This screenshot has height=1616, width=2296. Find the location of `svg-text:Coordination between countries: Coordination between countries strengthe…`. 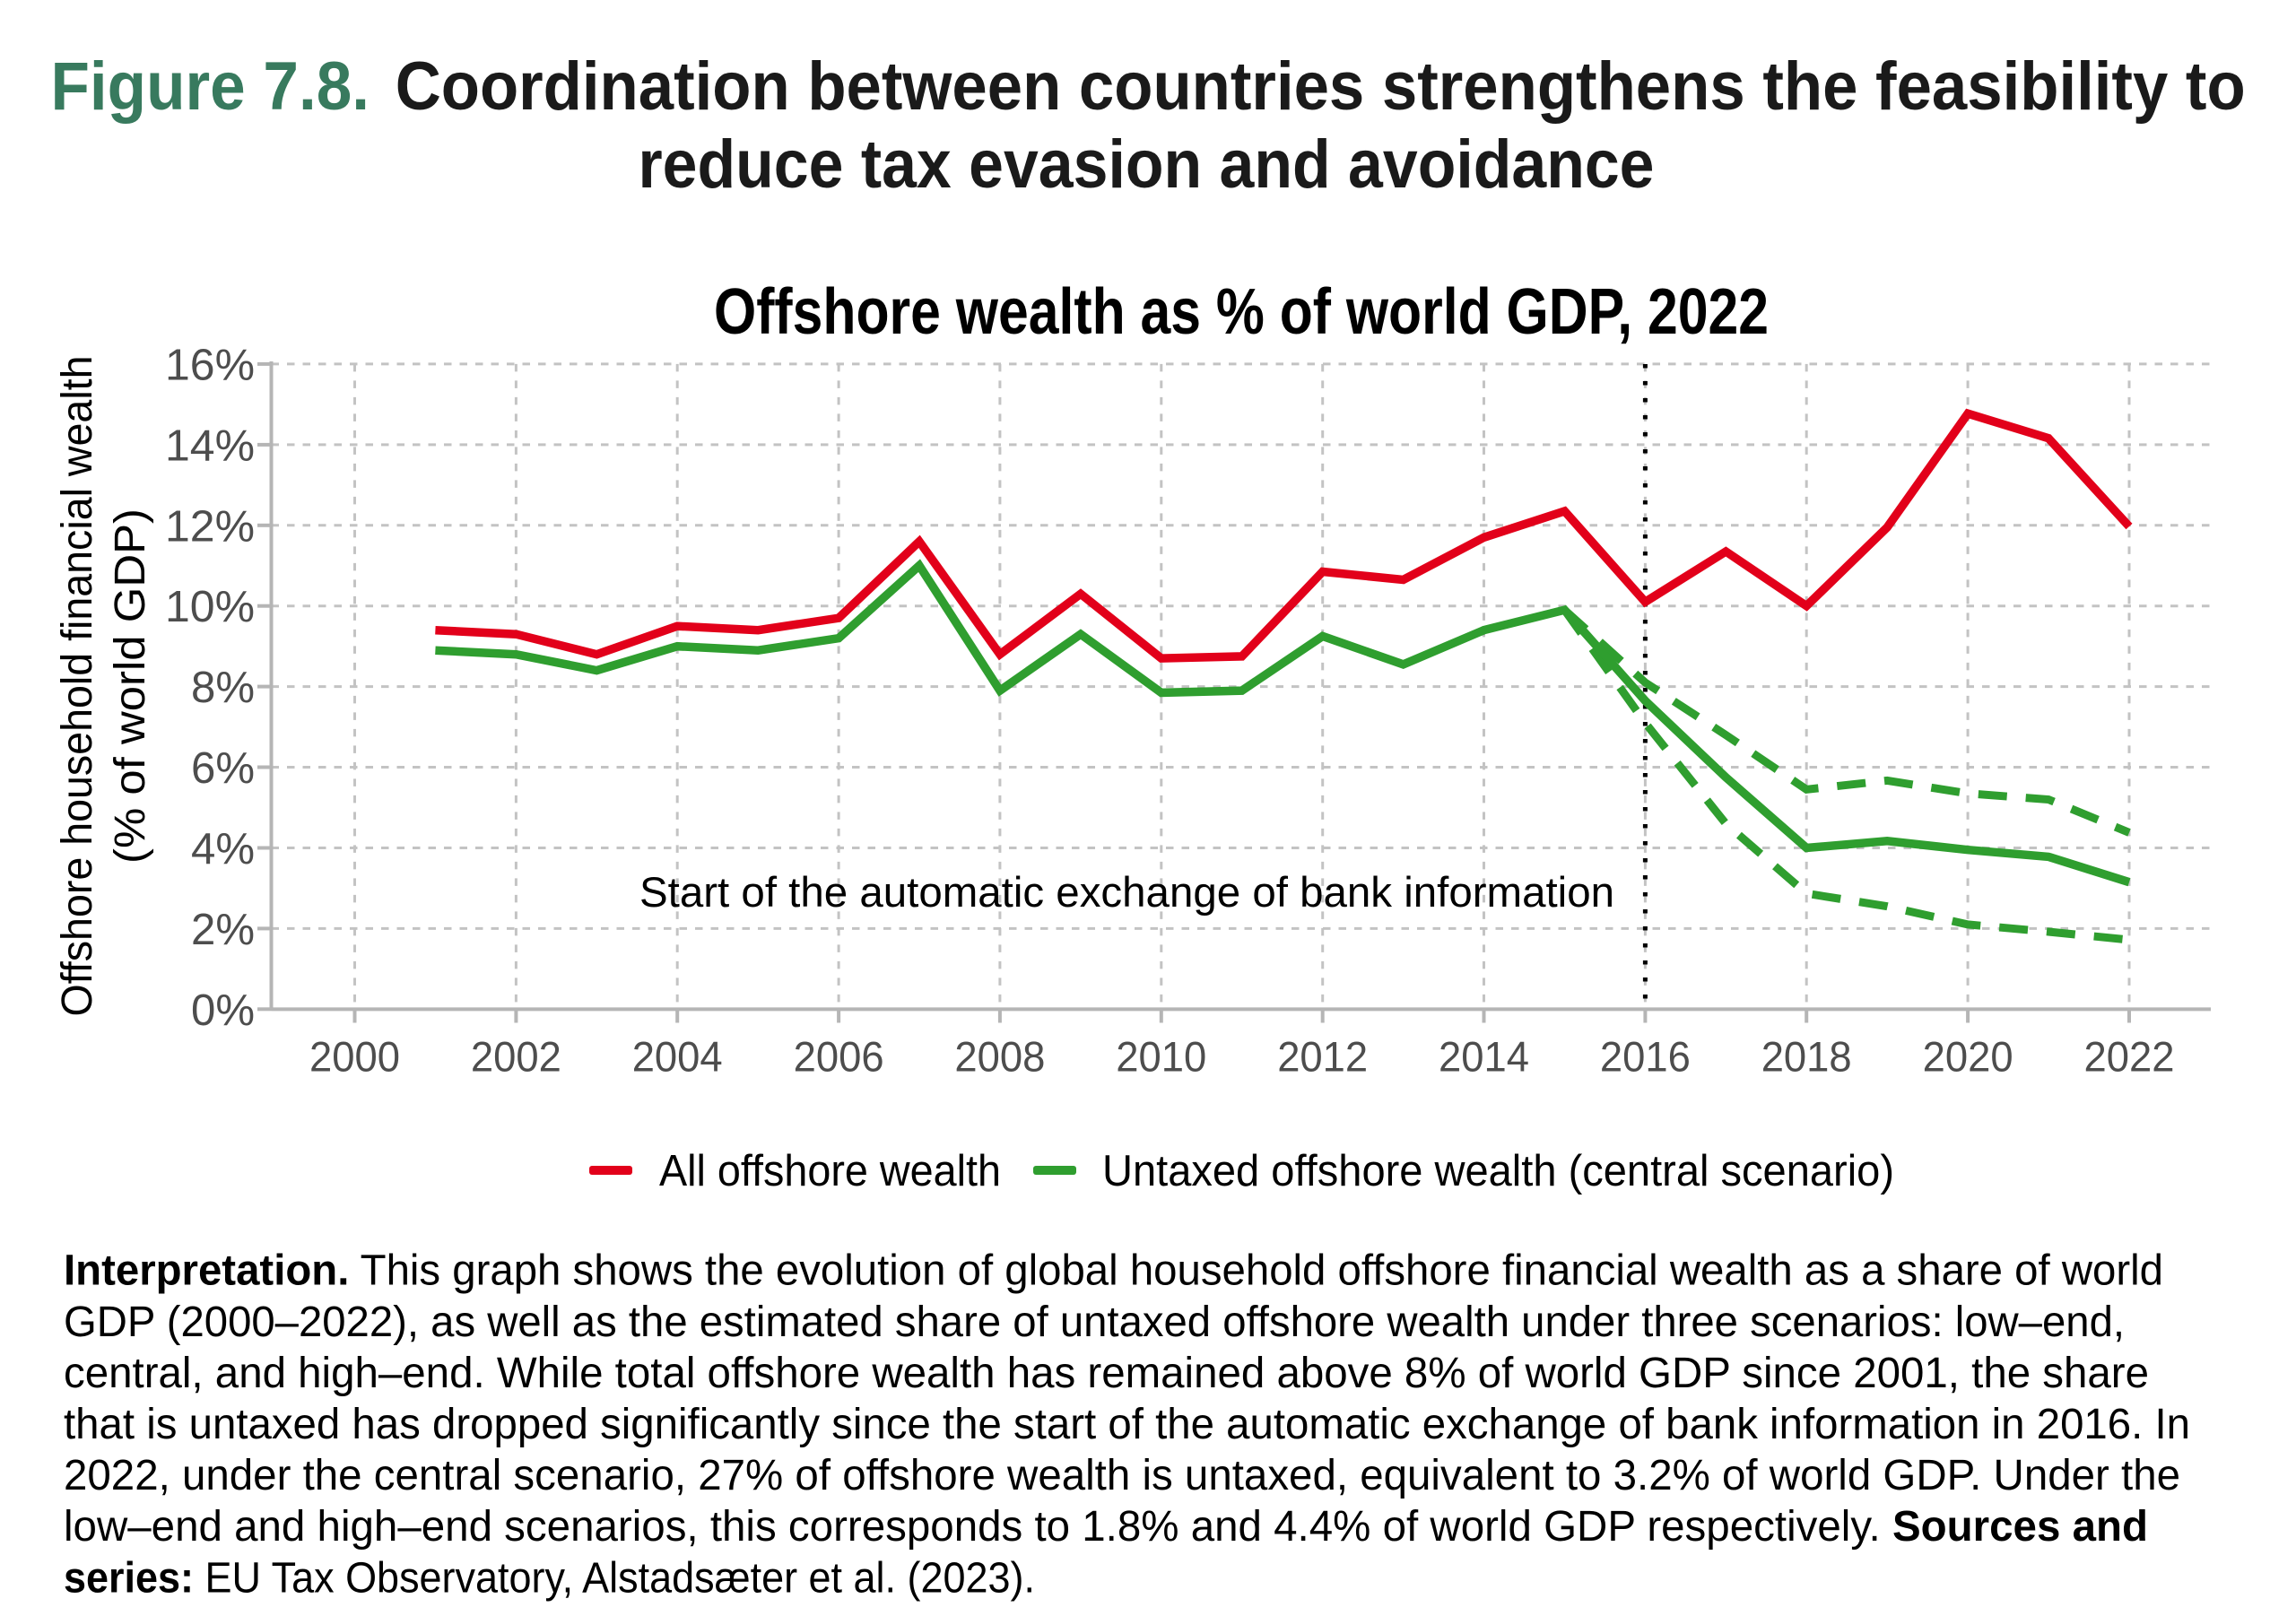

svg-text:Coordination between countries: Coordination between countries strengthe… is located at coordinates (1321, 86).